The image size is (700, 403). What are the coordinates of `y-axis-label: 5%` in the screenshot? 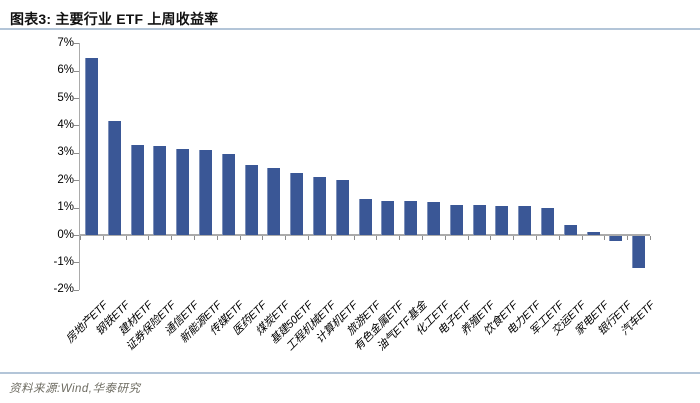 It's located at (65, 97).